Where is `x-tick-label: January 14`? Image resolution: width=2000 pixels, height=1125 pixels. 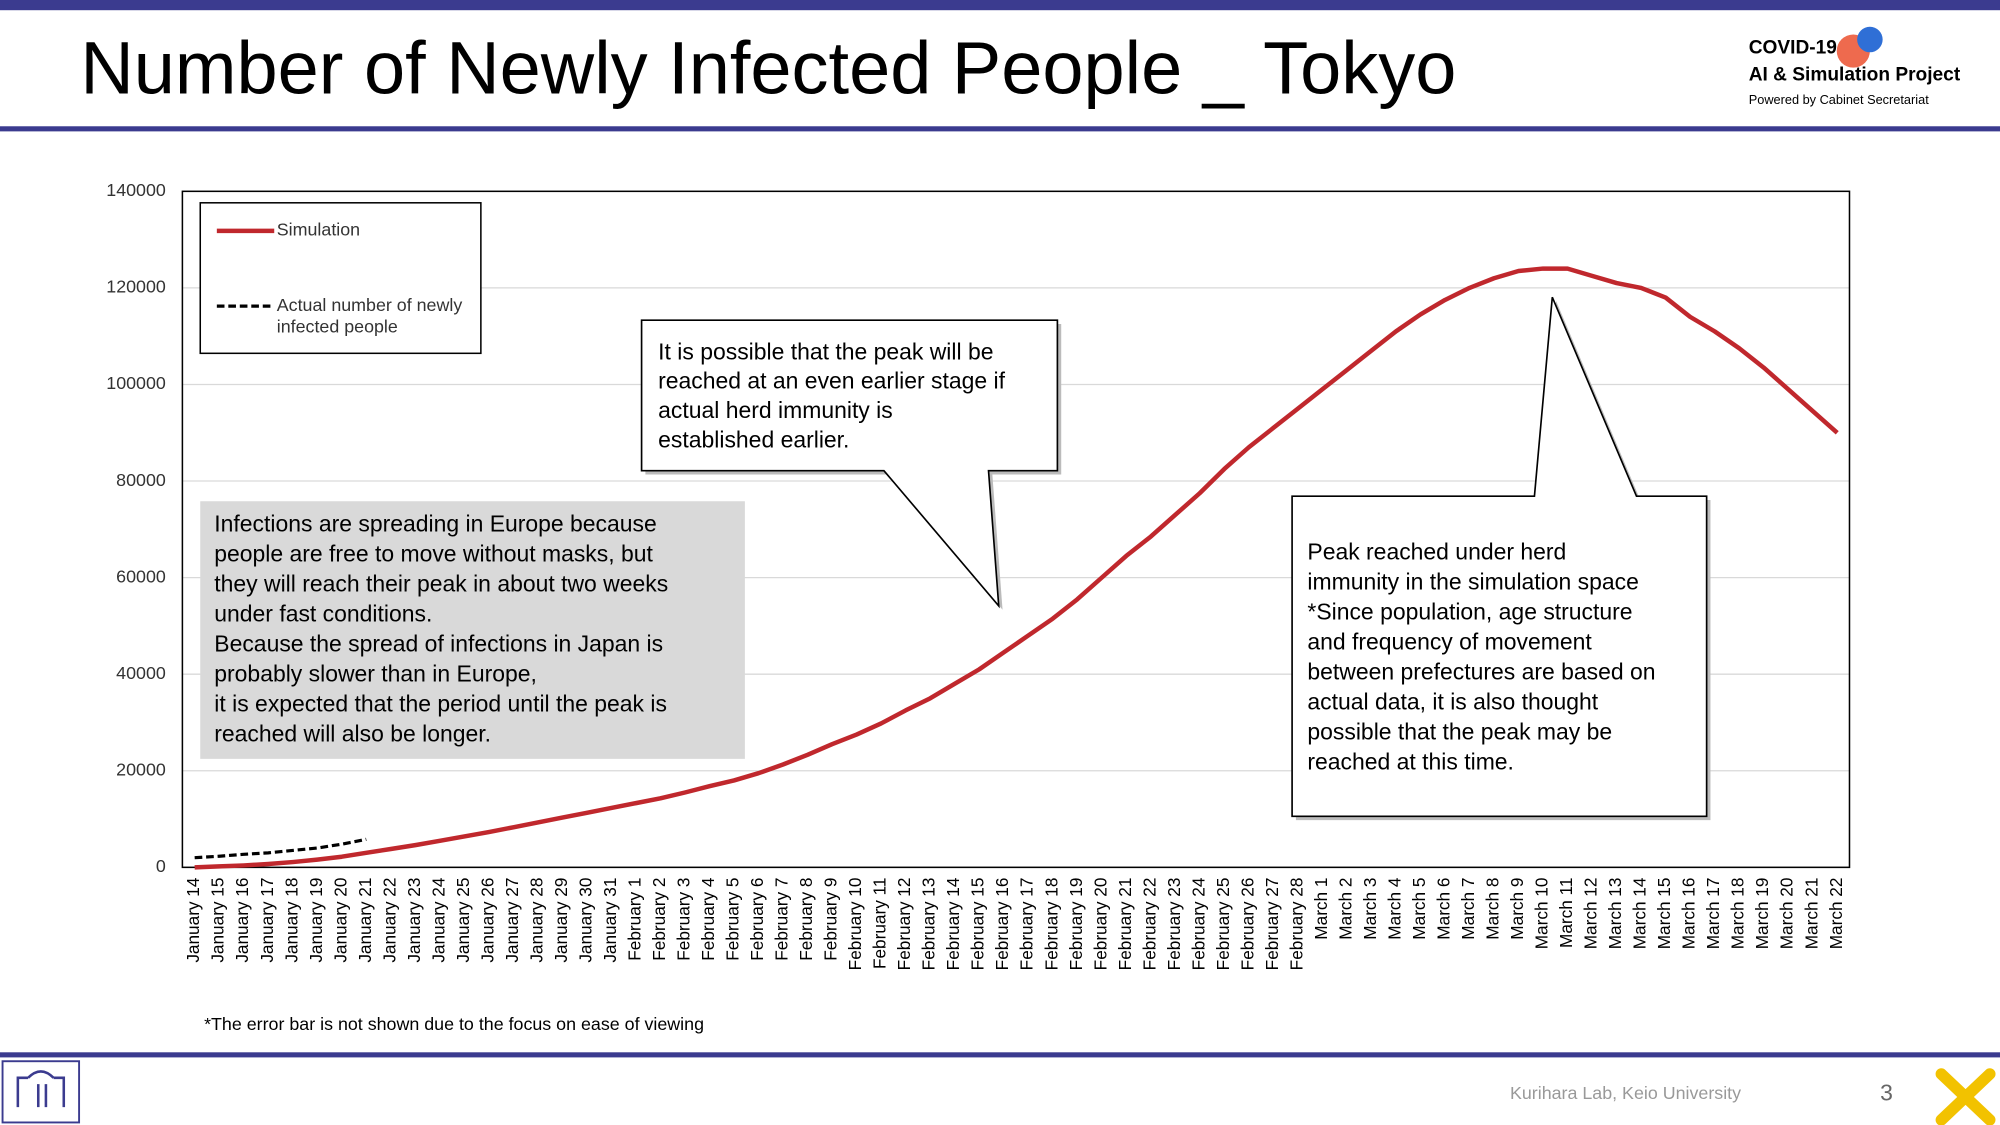 x-tick-label: January 14 is located at coordinates (193, 920).